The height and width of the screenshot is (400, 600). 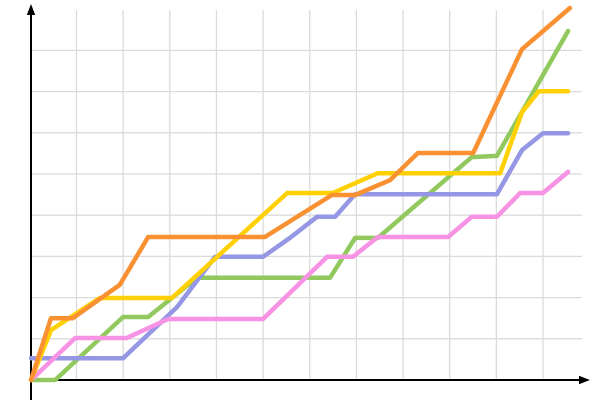 What do you see at coordinates (31, 9) in the screenshot?
I see `y-axis-arrowhead` at bounding box center [31, 9].